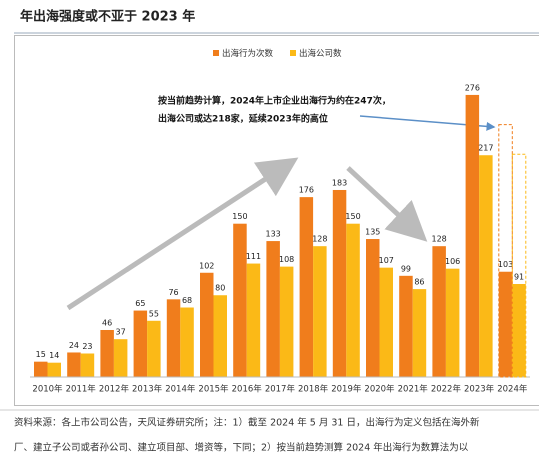 Image resolution: width=539 pixels, height=468 pixels. What do you see at coordinates (107, 17) in the screenshot?
I see `title: 年出海强度或不亚于 2023 年` at bounding box center [107, 17].